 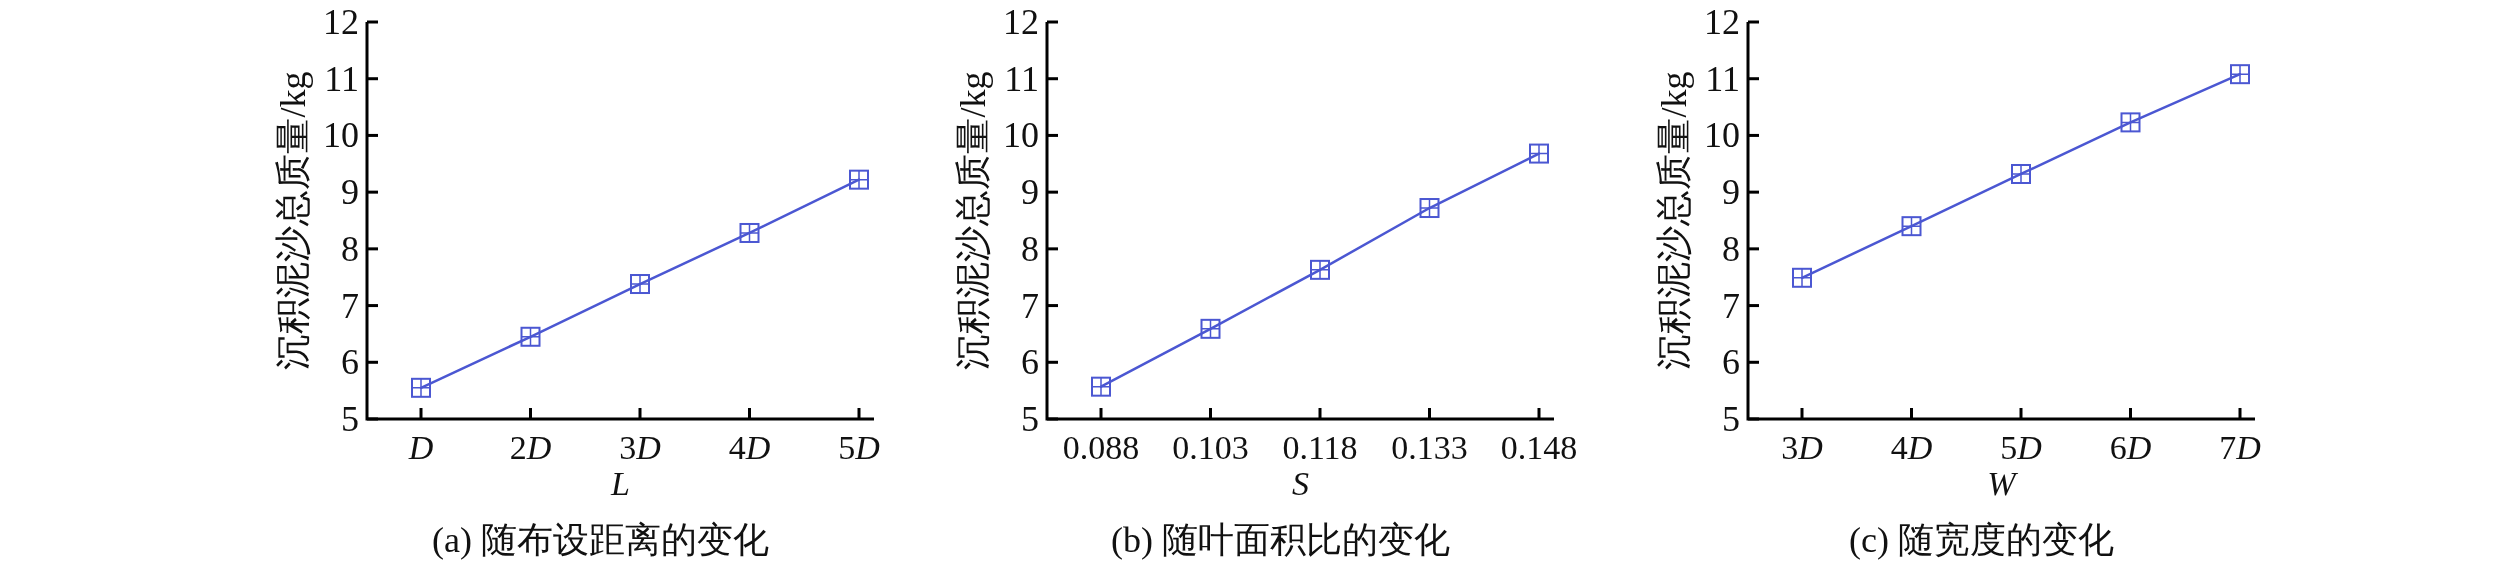 I want to click on x-tick-label: D, so click(x=420, y=447).